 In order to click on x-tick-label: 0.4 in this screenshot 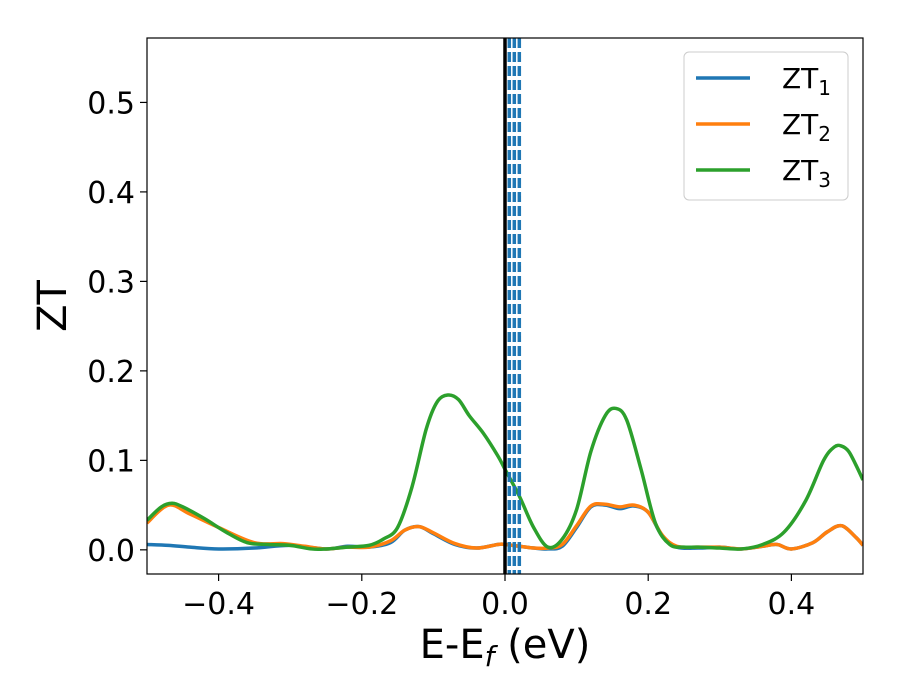, I will do `click(792, 604)`.